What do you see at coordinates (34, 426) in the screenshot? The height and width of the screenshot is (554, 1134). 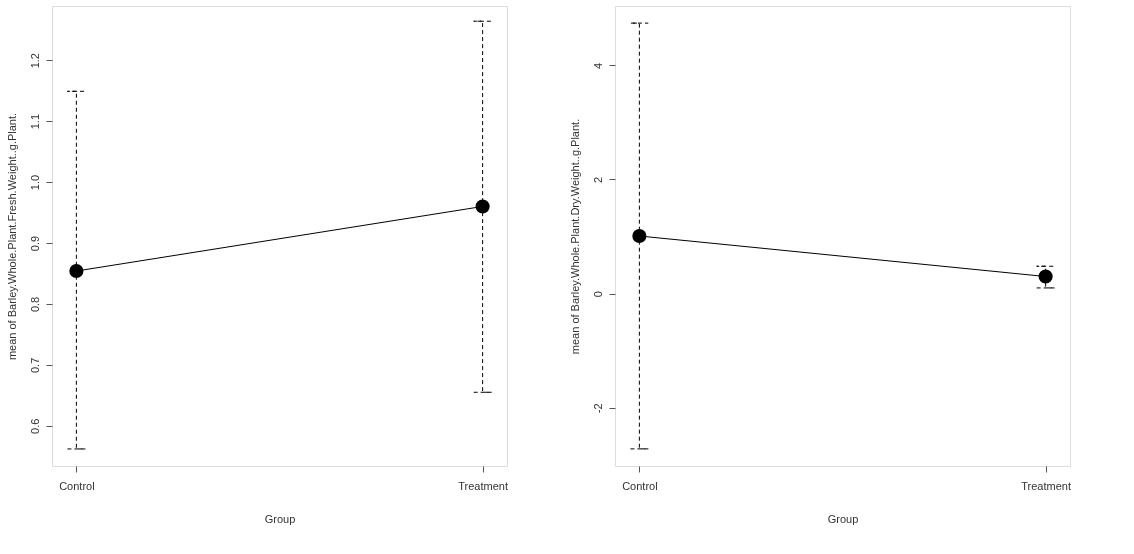 I see `y-tick-label: 0.6` at bounding box center [34, 426].